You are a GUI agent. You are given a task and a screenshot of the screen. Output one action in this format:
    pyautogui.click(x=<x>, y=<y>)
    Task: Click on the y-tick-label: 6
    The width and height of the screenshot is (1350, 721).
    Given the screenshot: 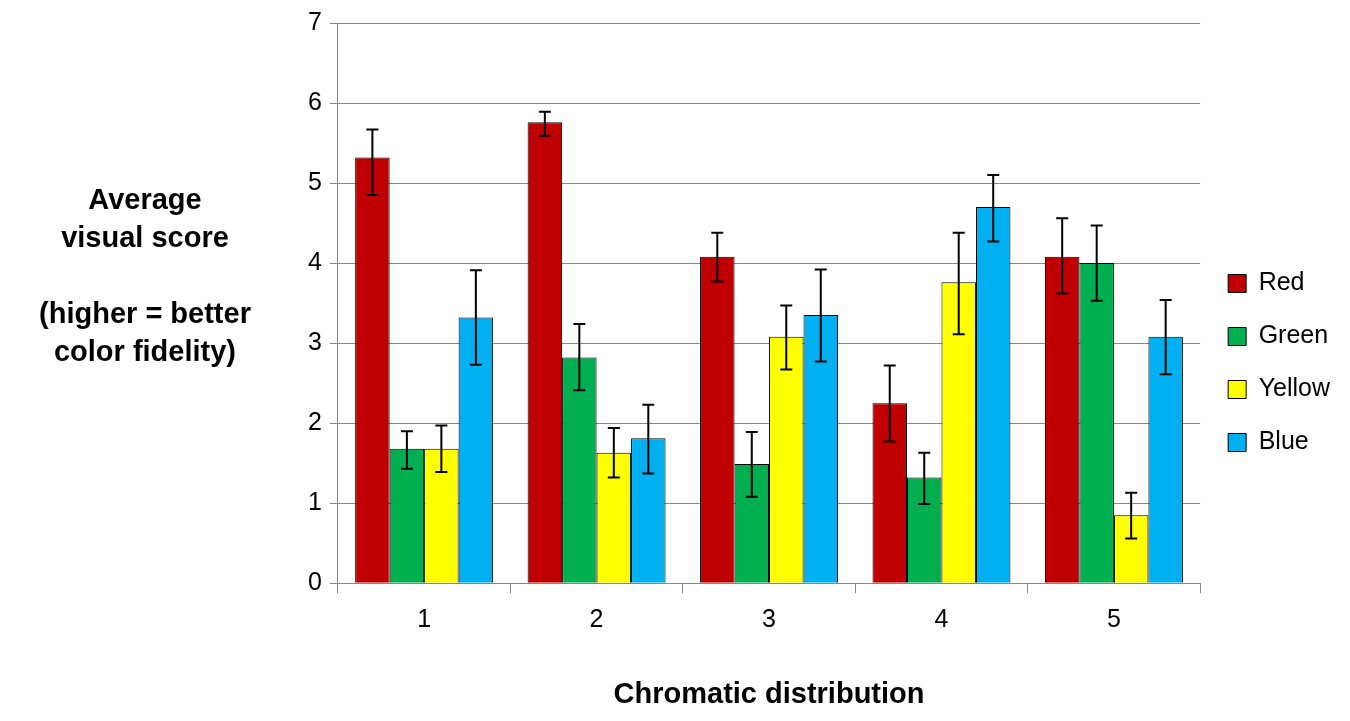 What is the action you would take?
    pyautogui.click(x=315, y=100)
    